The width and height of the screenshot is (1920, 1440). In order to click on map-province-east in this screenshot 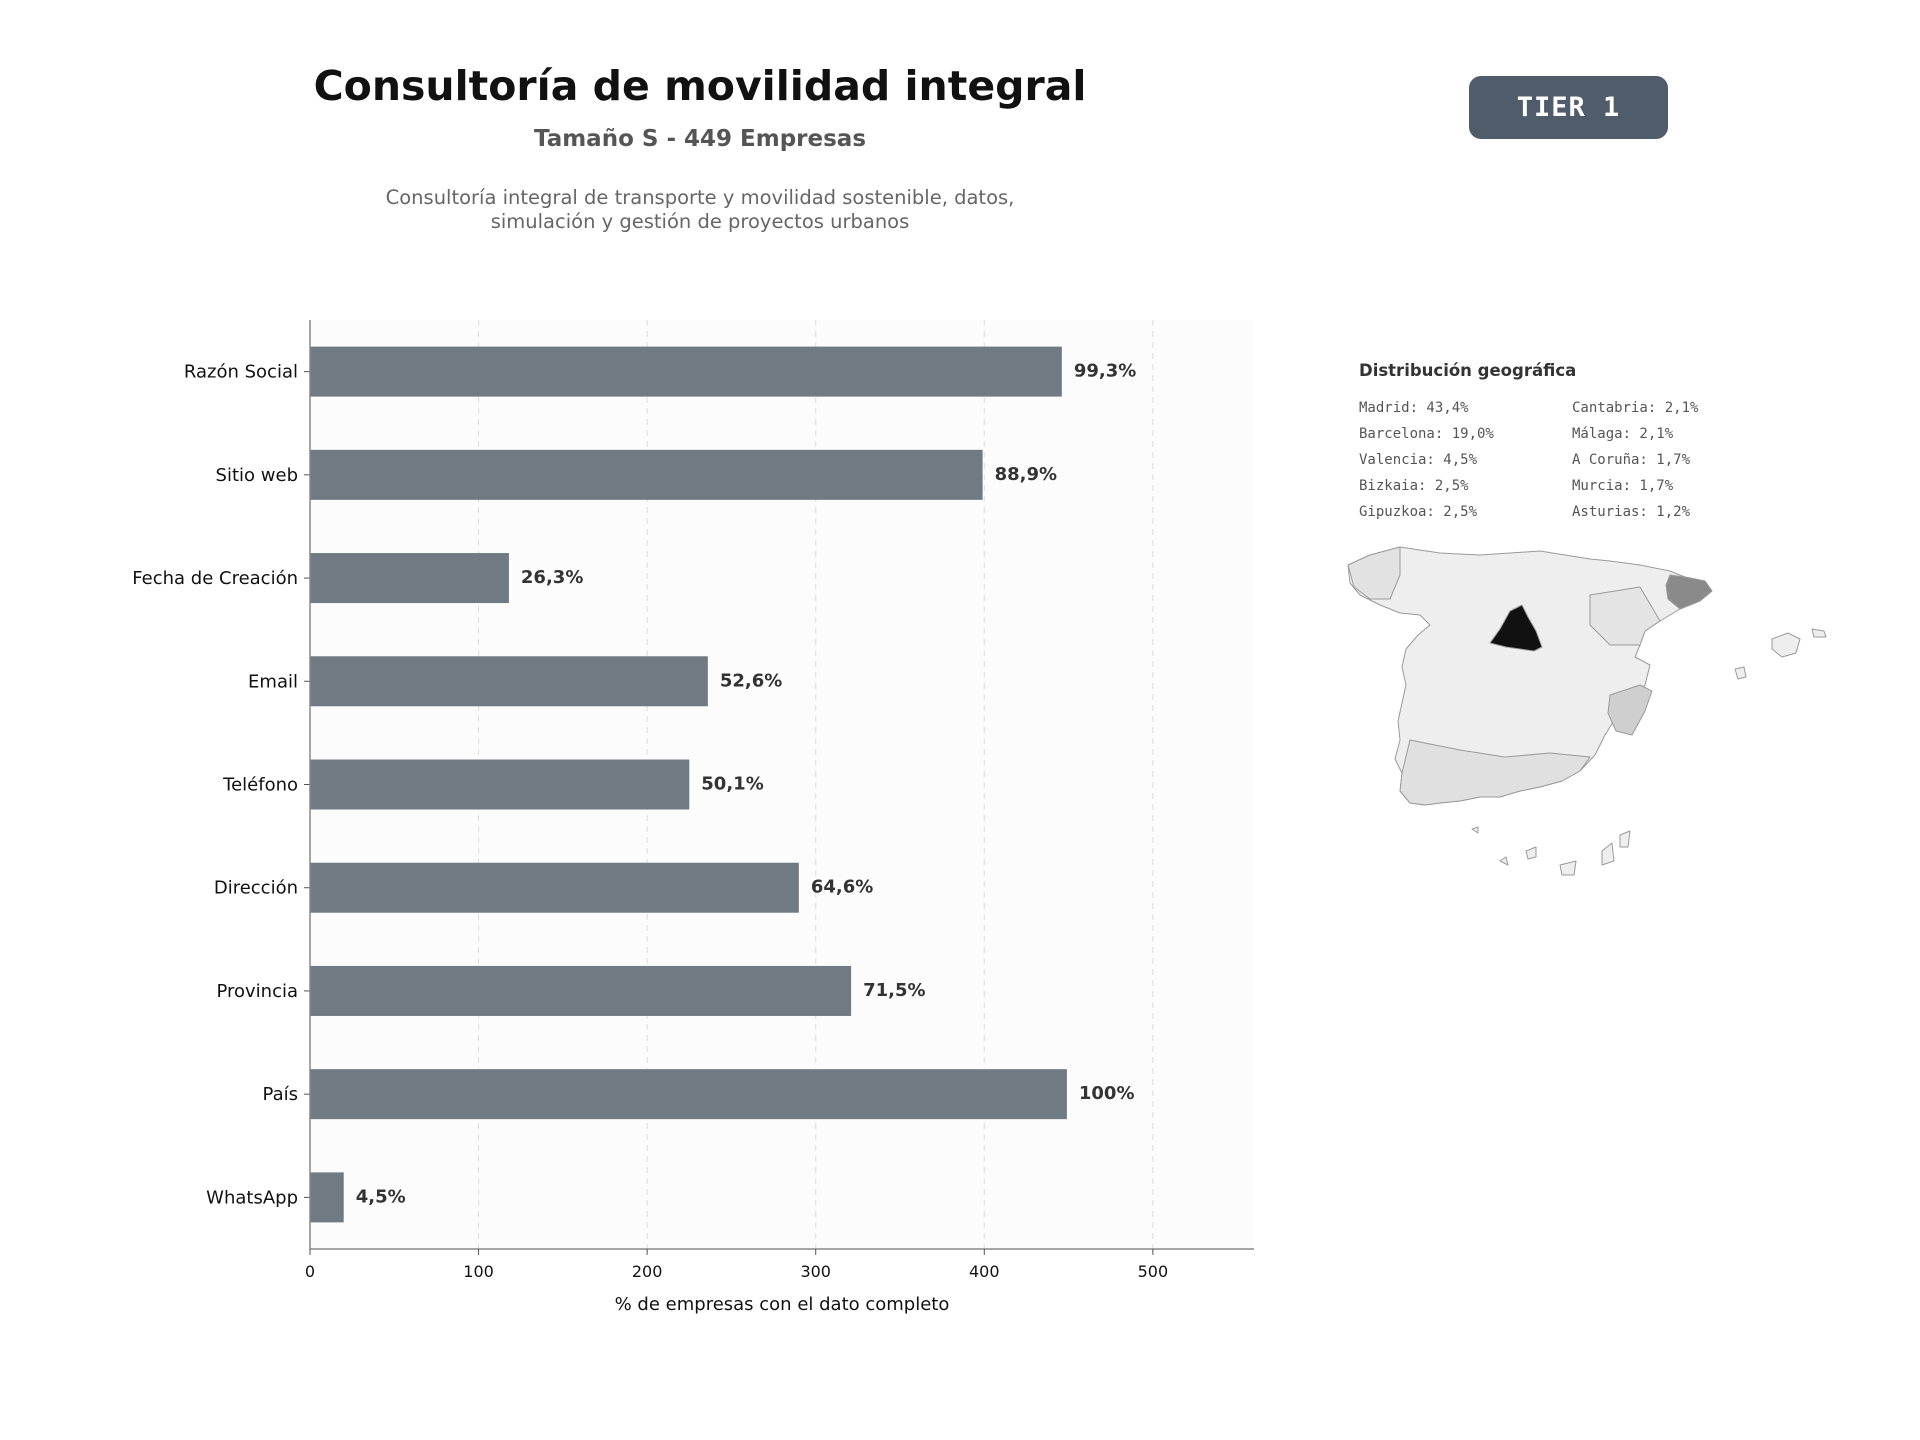, I will do `click(1625, 616)`.